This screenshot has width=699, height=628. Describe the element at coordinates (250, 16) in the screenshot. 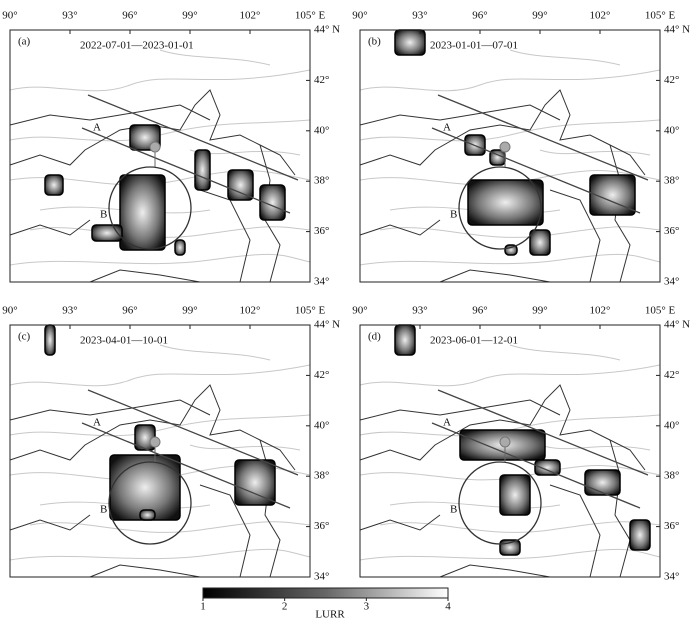

I see `lon-tick-label: 102°` at that location.